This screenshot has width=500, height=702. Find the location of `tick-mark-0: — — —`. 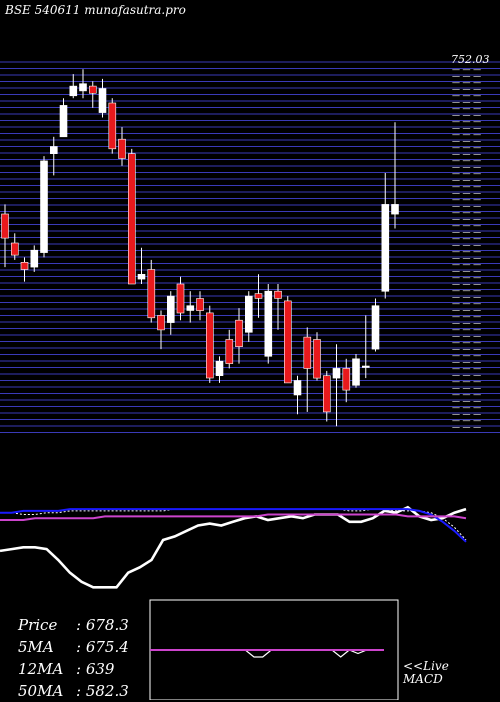

tick-mark-0: — — — is located at coordinates (466, 69).